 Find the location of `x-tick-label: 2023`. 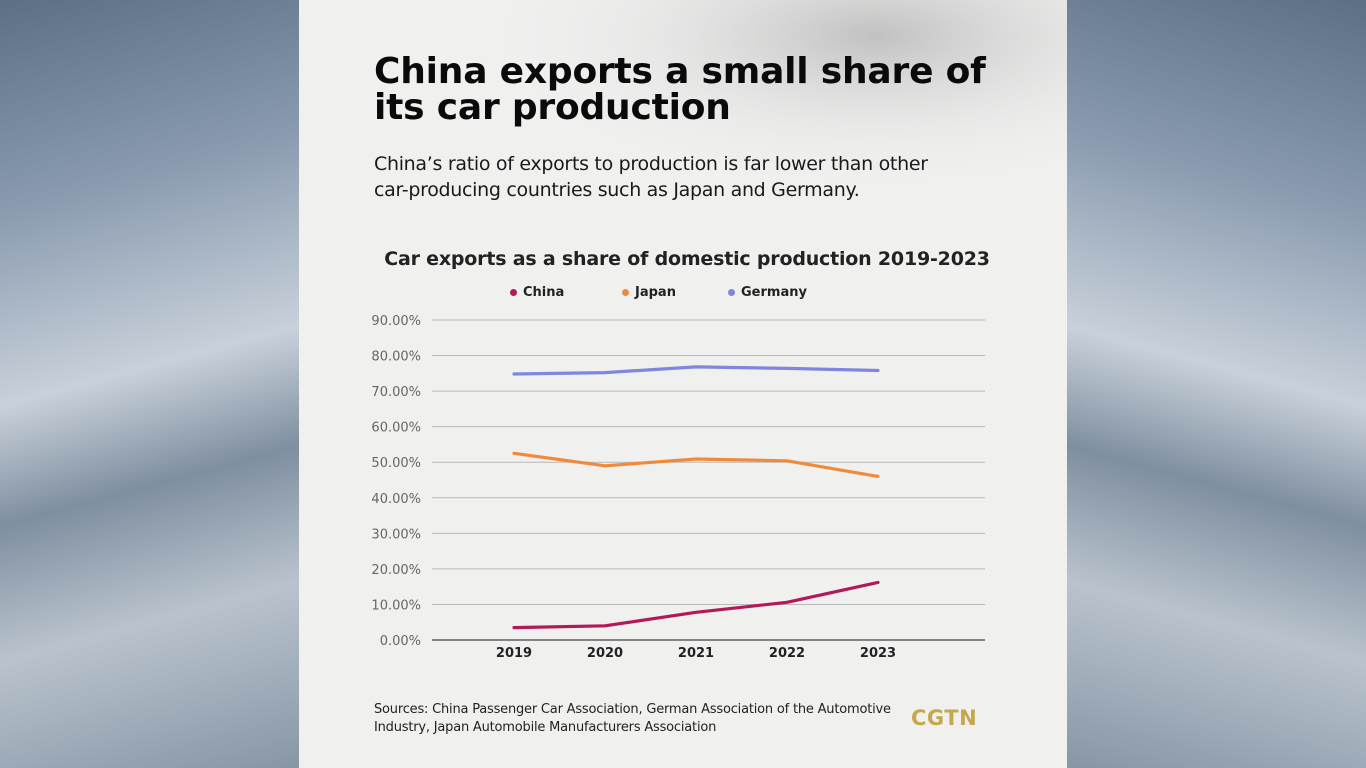

x-tick-label: 2023 is located at coordinates (878, 653).